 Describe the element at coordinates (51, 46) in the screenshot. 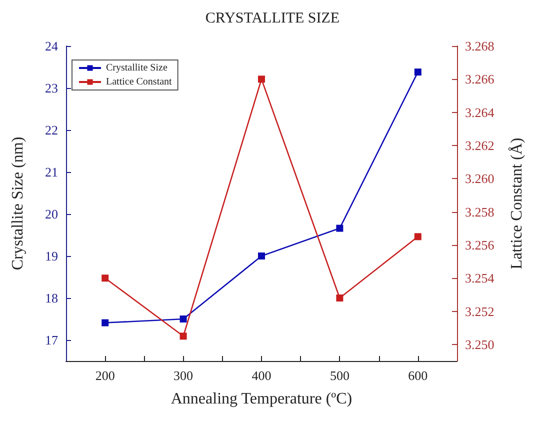

I see `y-tick-label: 24` at that location.